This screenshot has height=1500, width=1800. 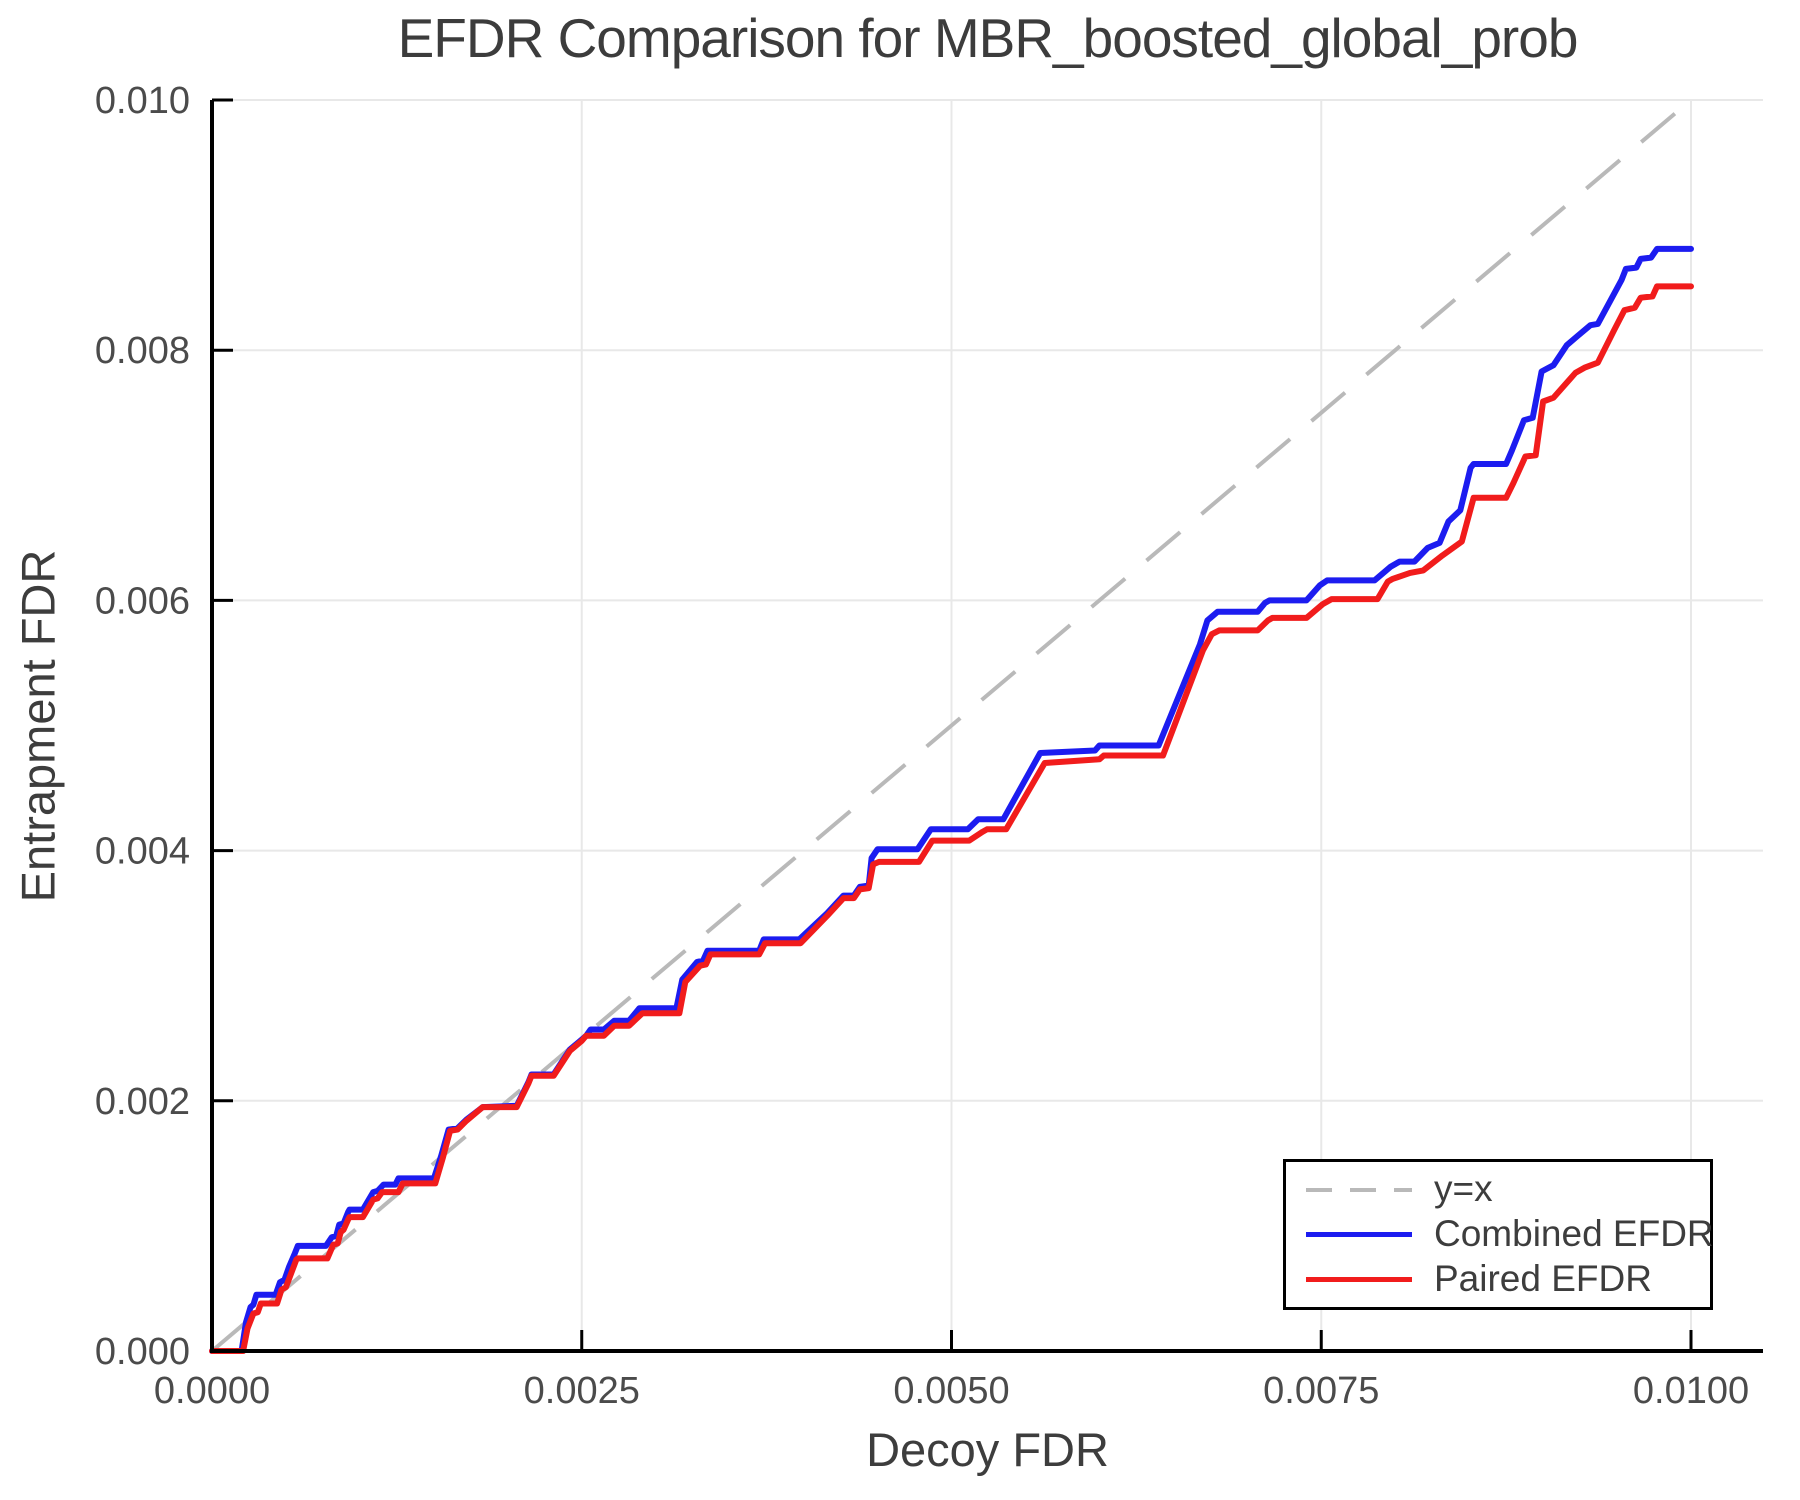 I want to click on solid-line-sample-red, so click(x=1359, y=1279).